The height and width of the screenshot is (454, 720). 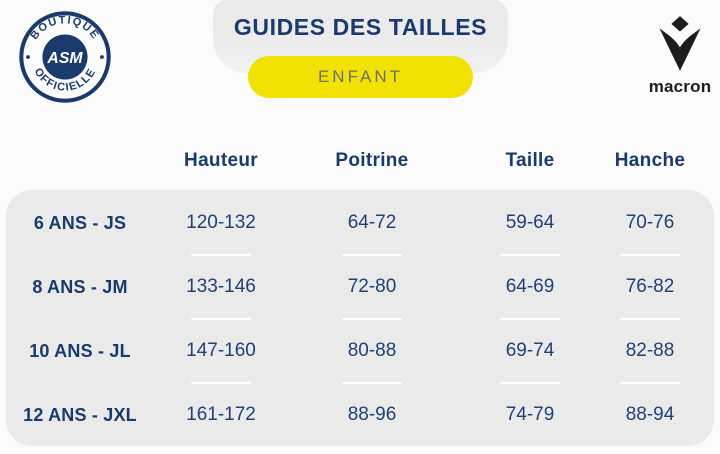 I want to click on table-header-row: Hauteur Poitrine Taille Hanche, so click(x=360, y=161).